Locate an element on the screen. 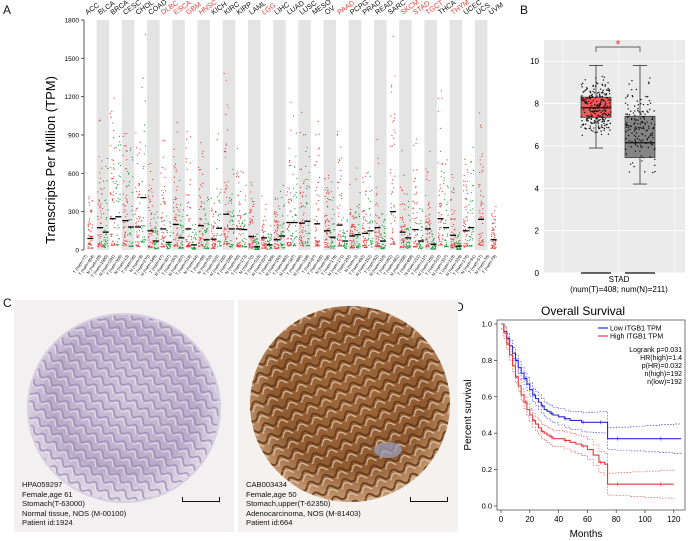 This screenshot has height=541, width=688. y-tick-label: 0.6 is located at coordinates (487, 396).